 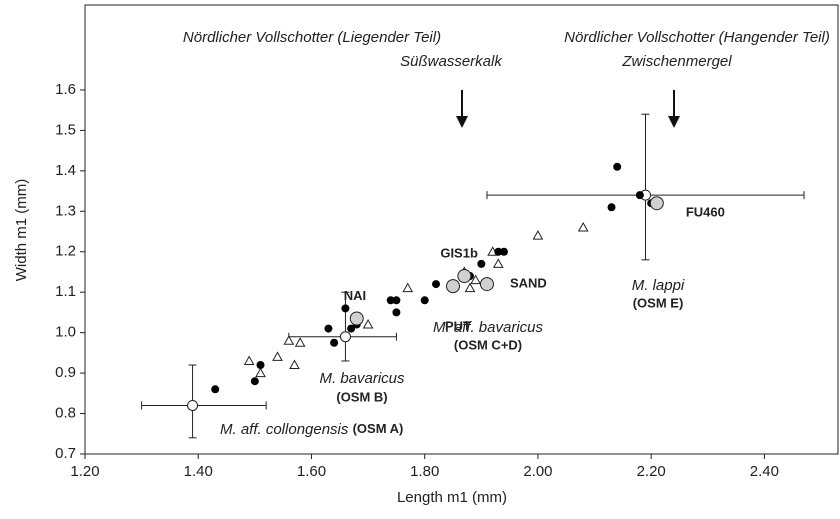 What do you see at coordinates (651, 471) in the screenshot?
I see `x-tick-label: 2.20` at bounding box center [651, 471].